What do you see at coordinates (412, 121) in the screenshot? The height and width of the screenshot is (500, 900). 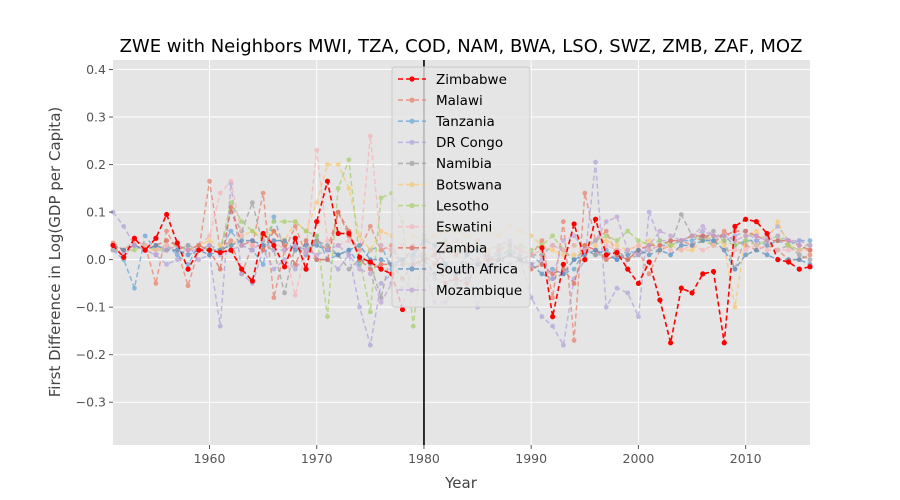 I see `legend-item-tanzania` at bounding box center [412, 121].